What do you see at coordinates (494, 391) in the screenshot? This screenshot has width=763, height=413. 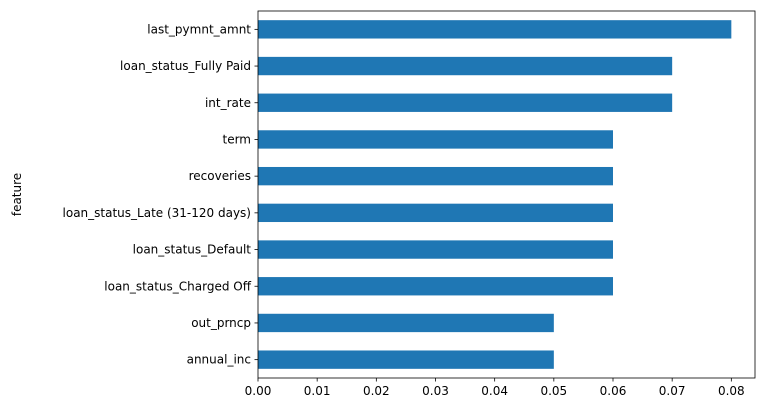 I see `x-tick-label: 0.04` at bounding box center [494, 391].